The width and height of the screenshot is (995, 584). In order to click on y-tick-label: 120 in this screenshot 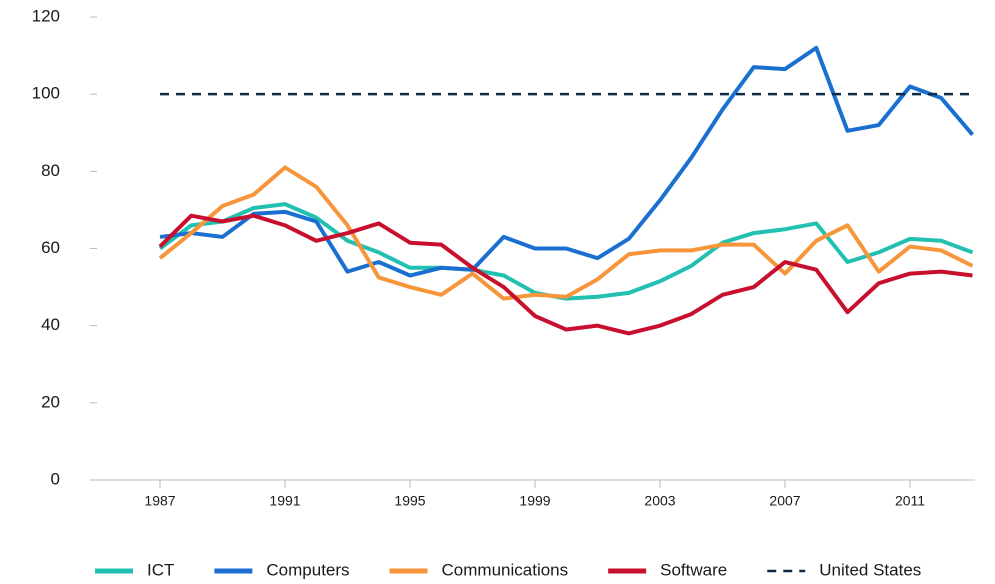, I will do `click(46, 15)`.